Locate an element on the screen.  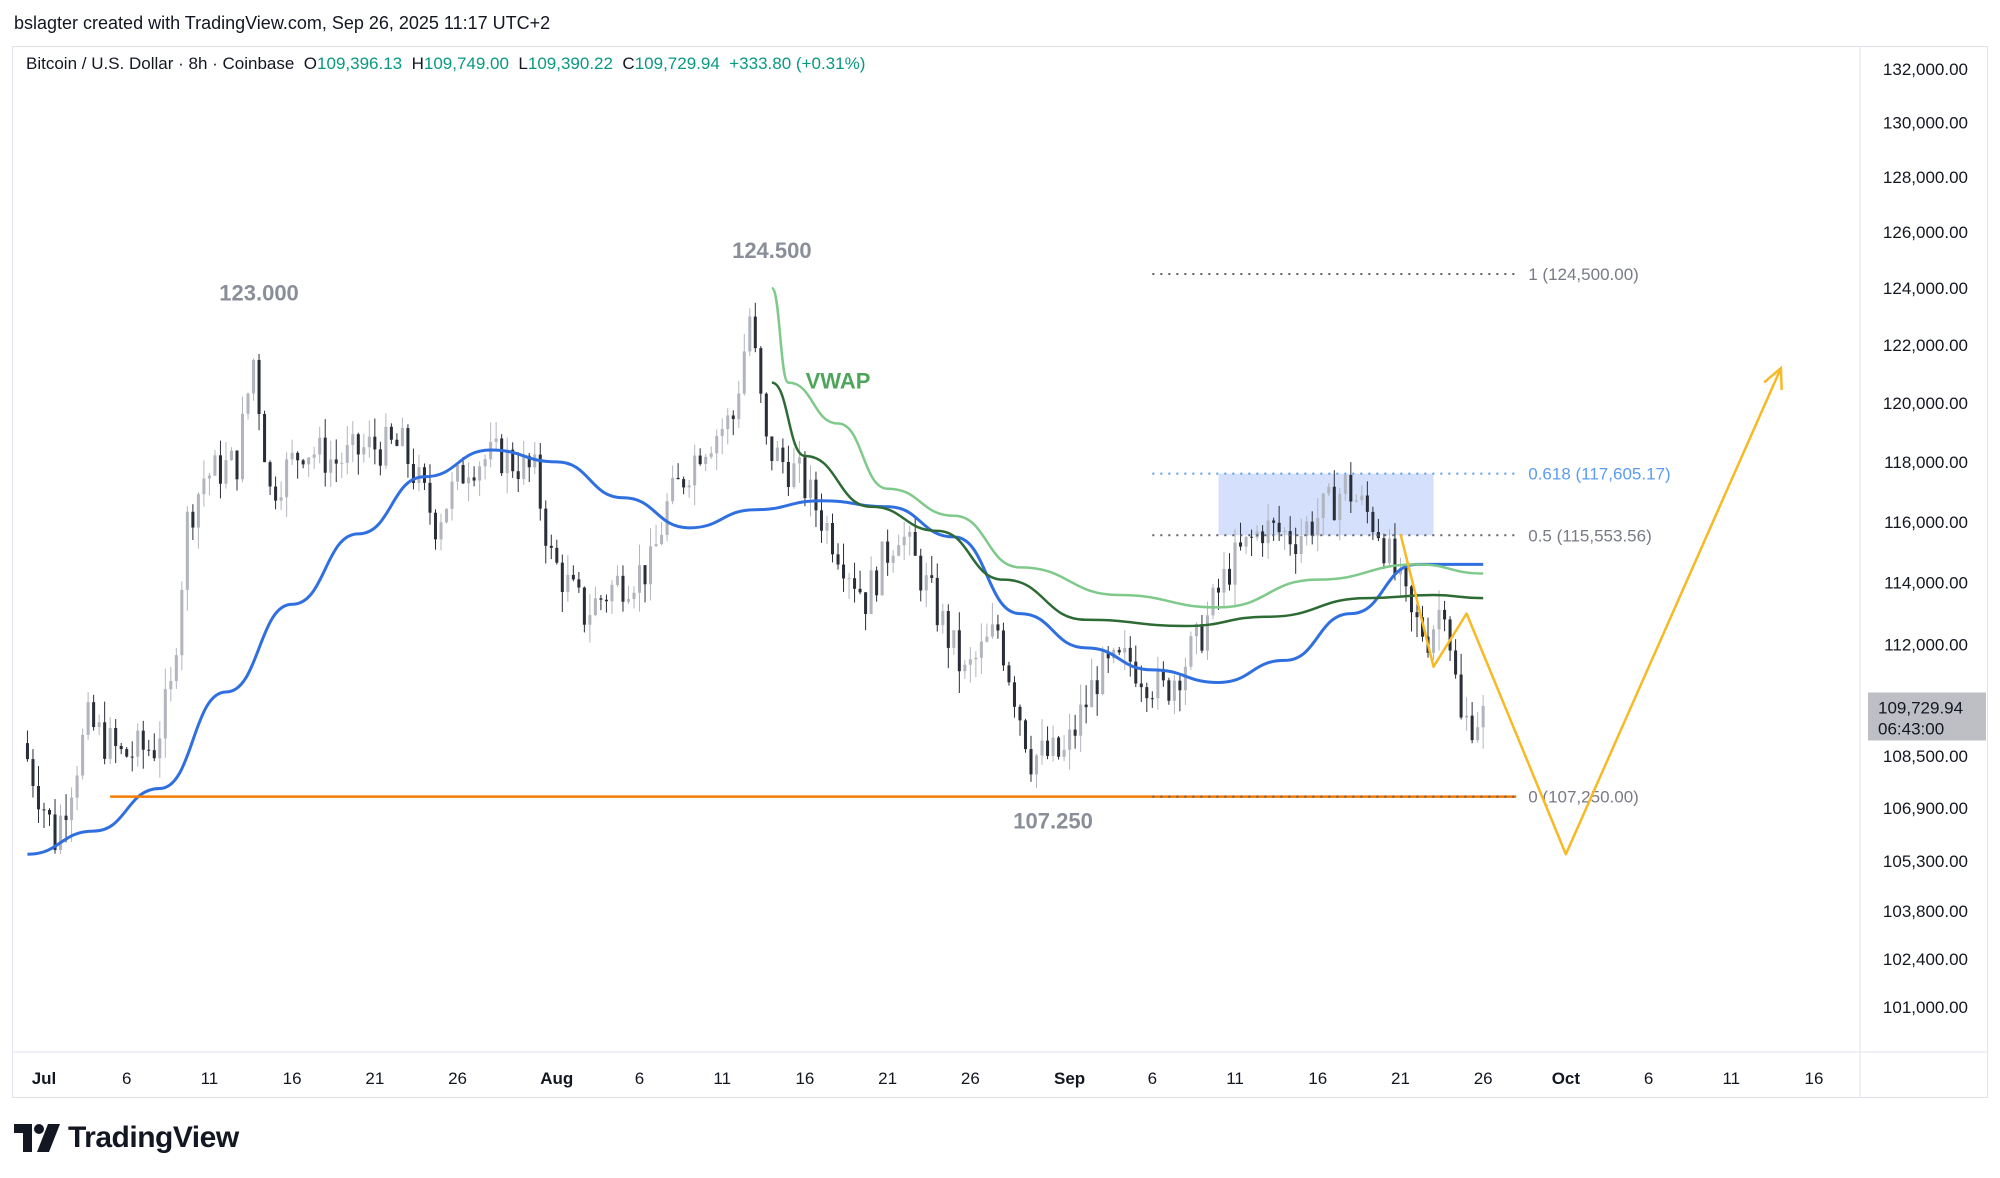
projection-arrow-head is located at coordinates (1773, 378).